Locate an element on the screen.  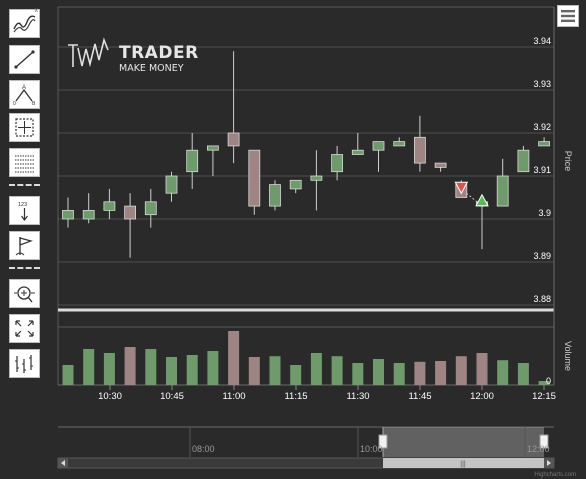
zoom-change-button is located at coordinates (24, 293).